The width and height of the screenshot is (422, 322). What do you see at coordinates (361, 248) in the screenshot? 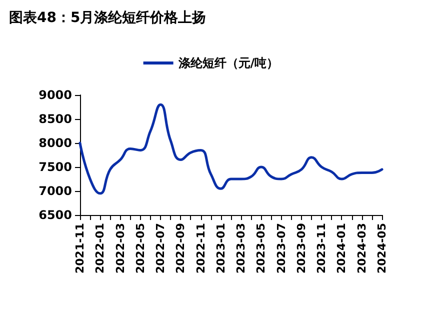
I see `x-tick-label: 2024-03` at bounding box center [361, 248].